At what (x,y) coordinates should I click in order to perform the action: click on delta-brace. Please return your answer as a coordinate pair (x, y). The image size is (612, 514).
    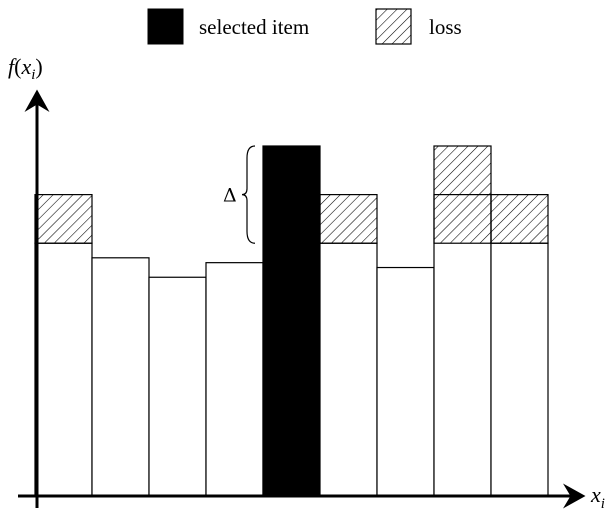
    Looking at the image, I should click on (248, 194).